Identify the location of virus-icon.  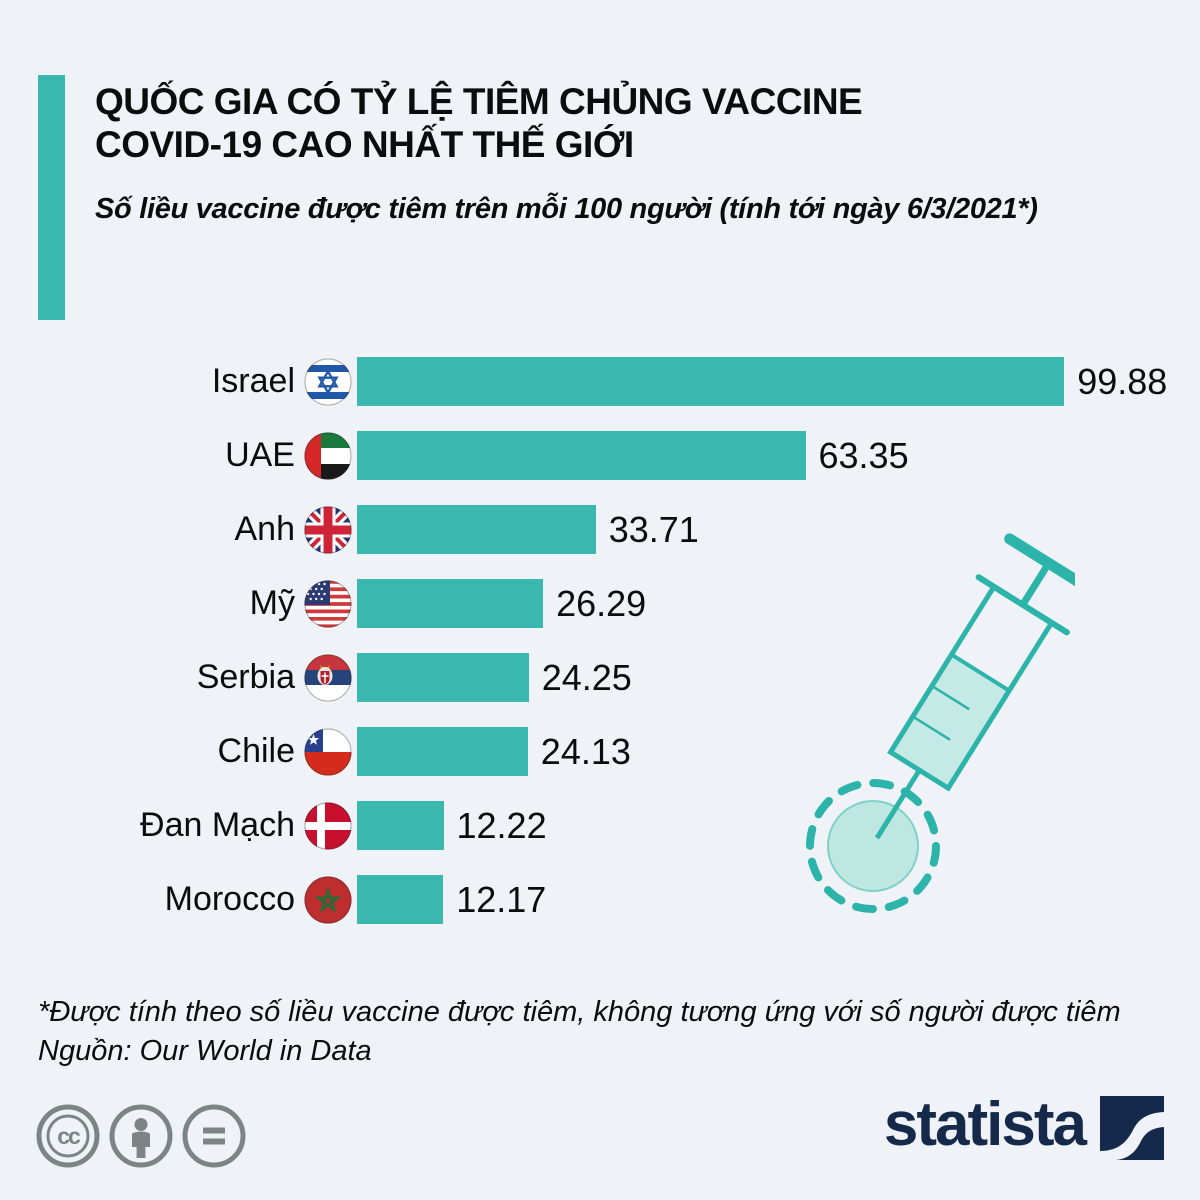
(873, 846).